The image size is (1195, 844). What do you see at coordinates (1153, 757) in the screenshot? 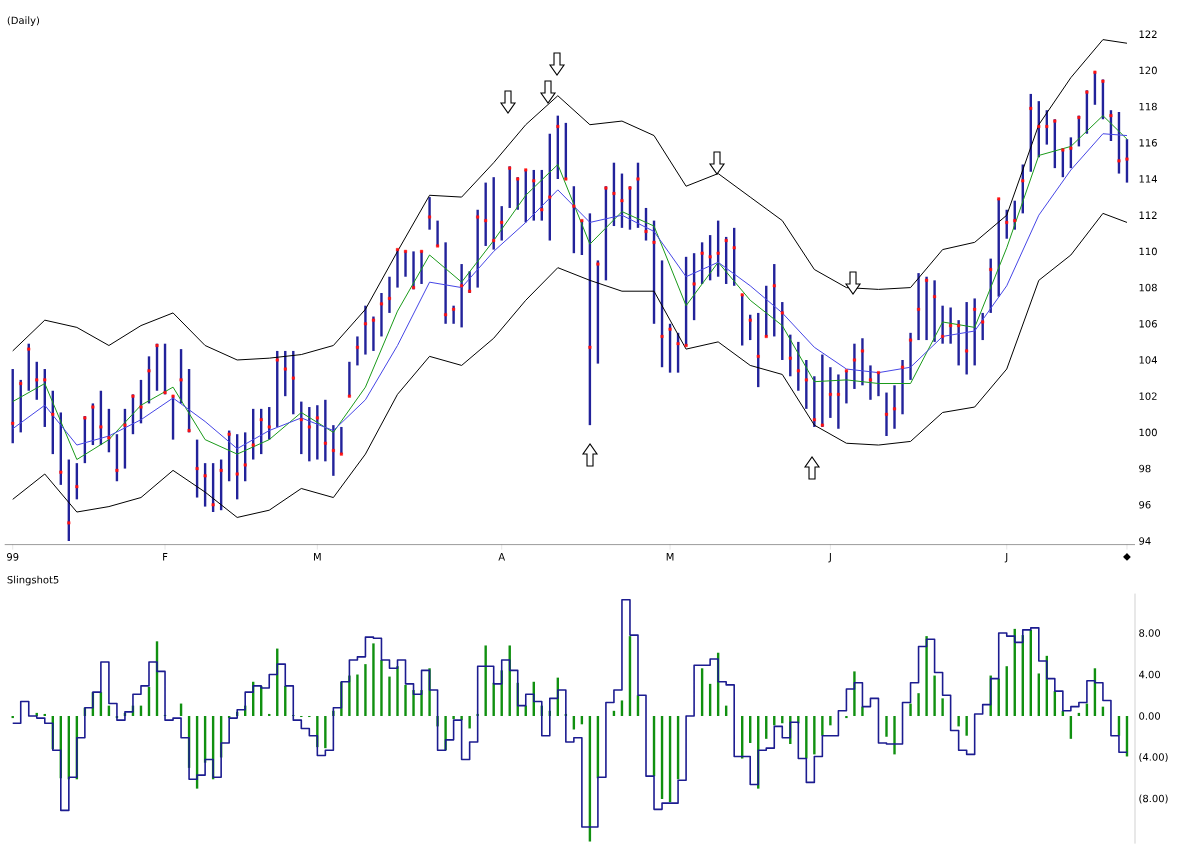
I see `y-tick-label: (4.00)` at bounding box center [1153, 757].